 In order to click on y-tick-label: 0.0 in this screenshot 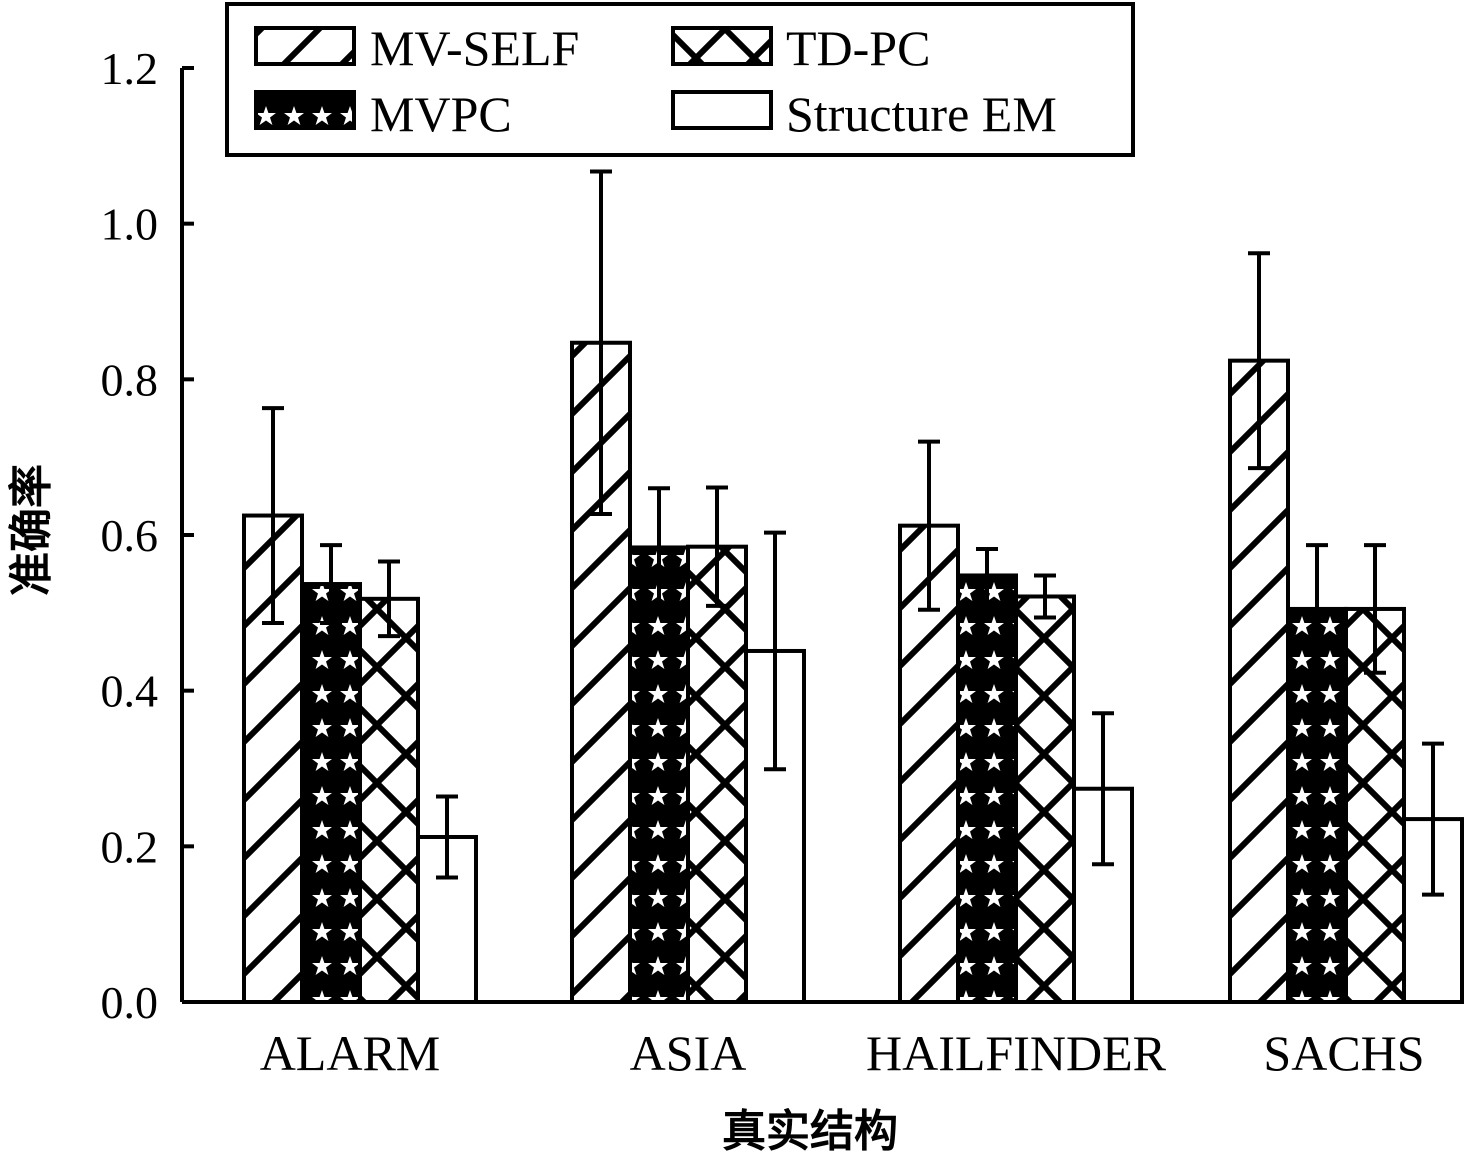, I will do `click(130, 1002)`.